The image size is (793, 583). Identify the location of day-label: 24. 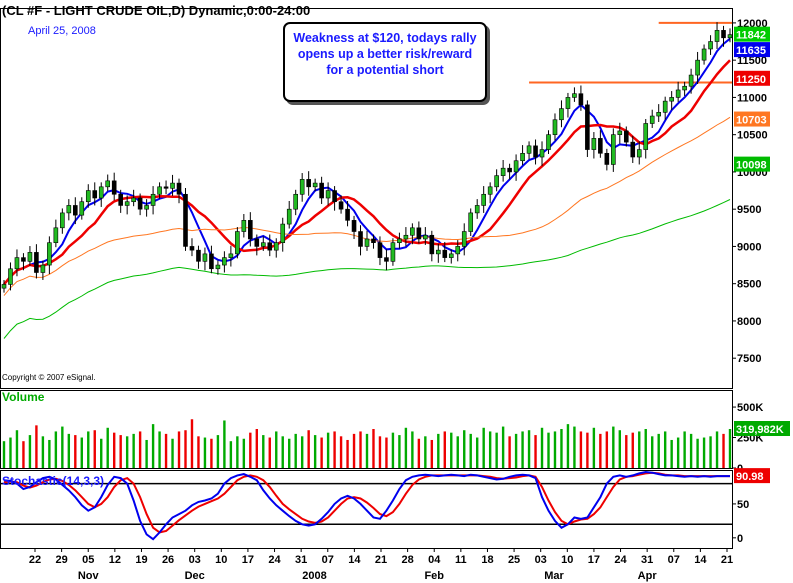
(620, 560).